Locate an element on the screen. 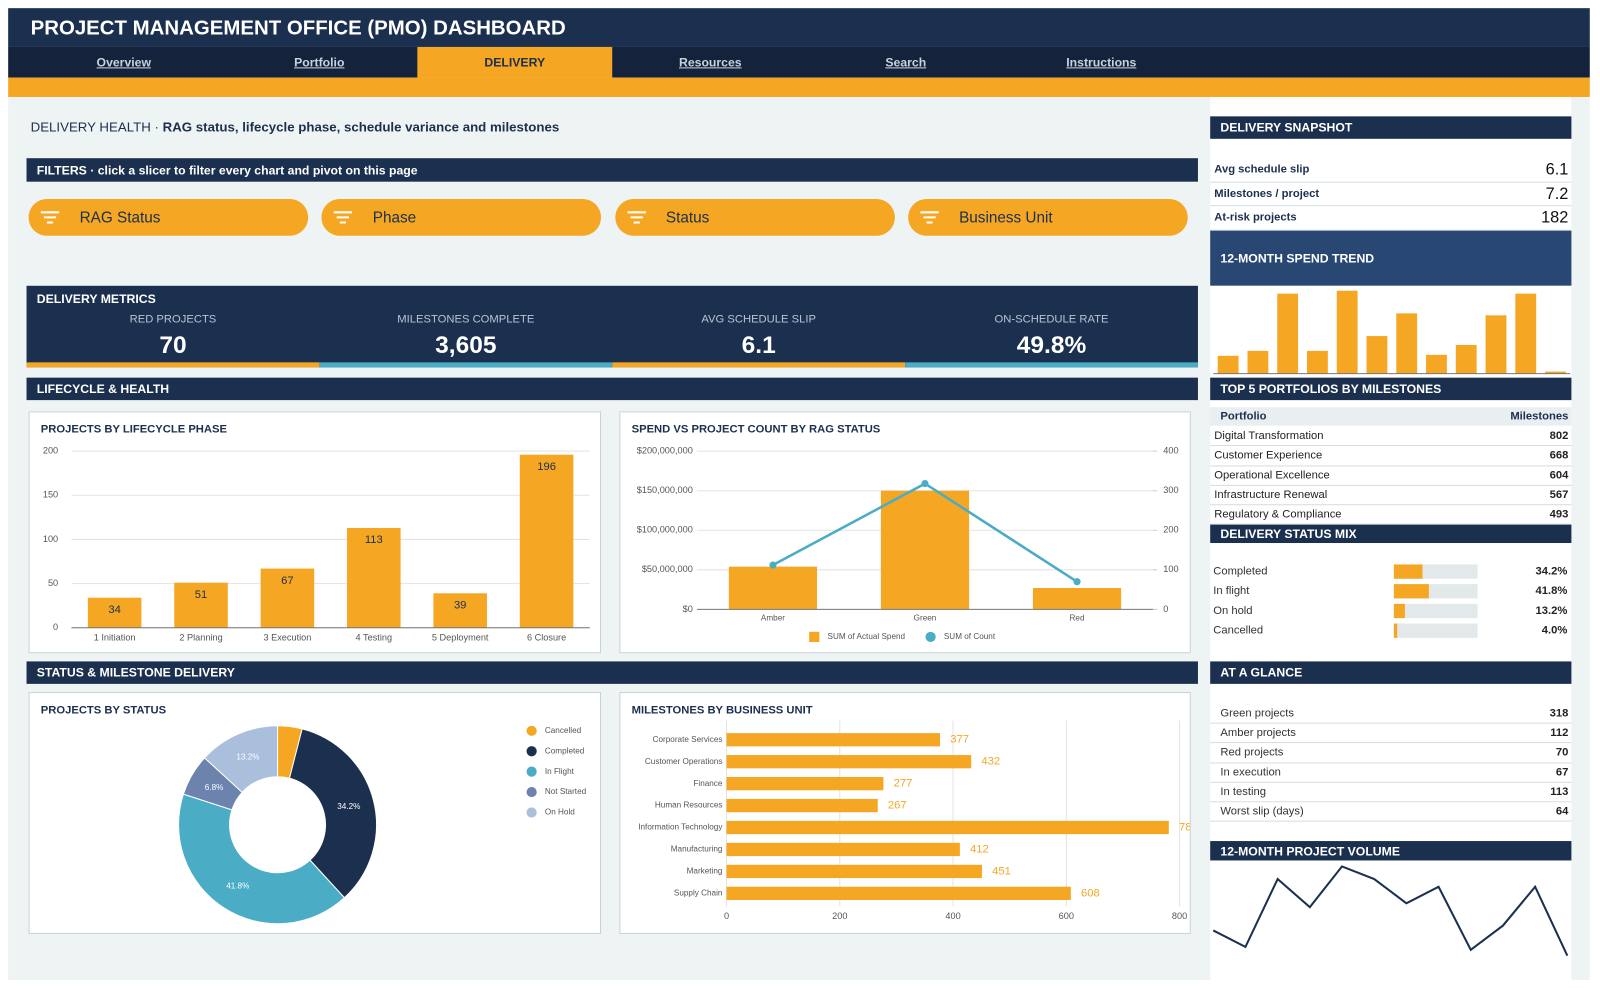 The width and height of the screenshot is (1600, 988). row-value: 668 is located at coordinates (1559, 455).